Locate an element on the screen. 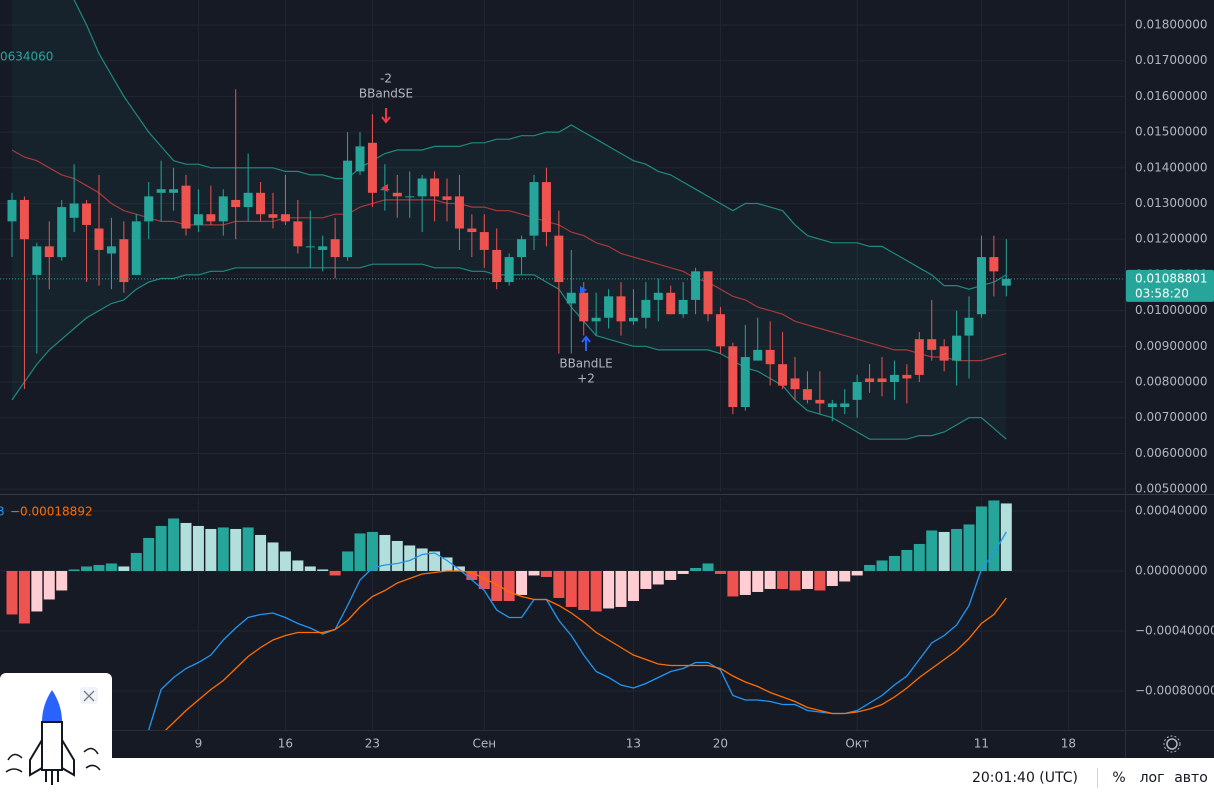 The image size is (1214, 797). signal-name: BBandSE is located at coordinates (386, 94).